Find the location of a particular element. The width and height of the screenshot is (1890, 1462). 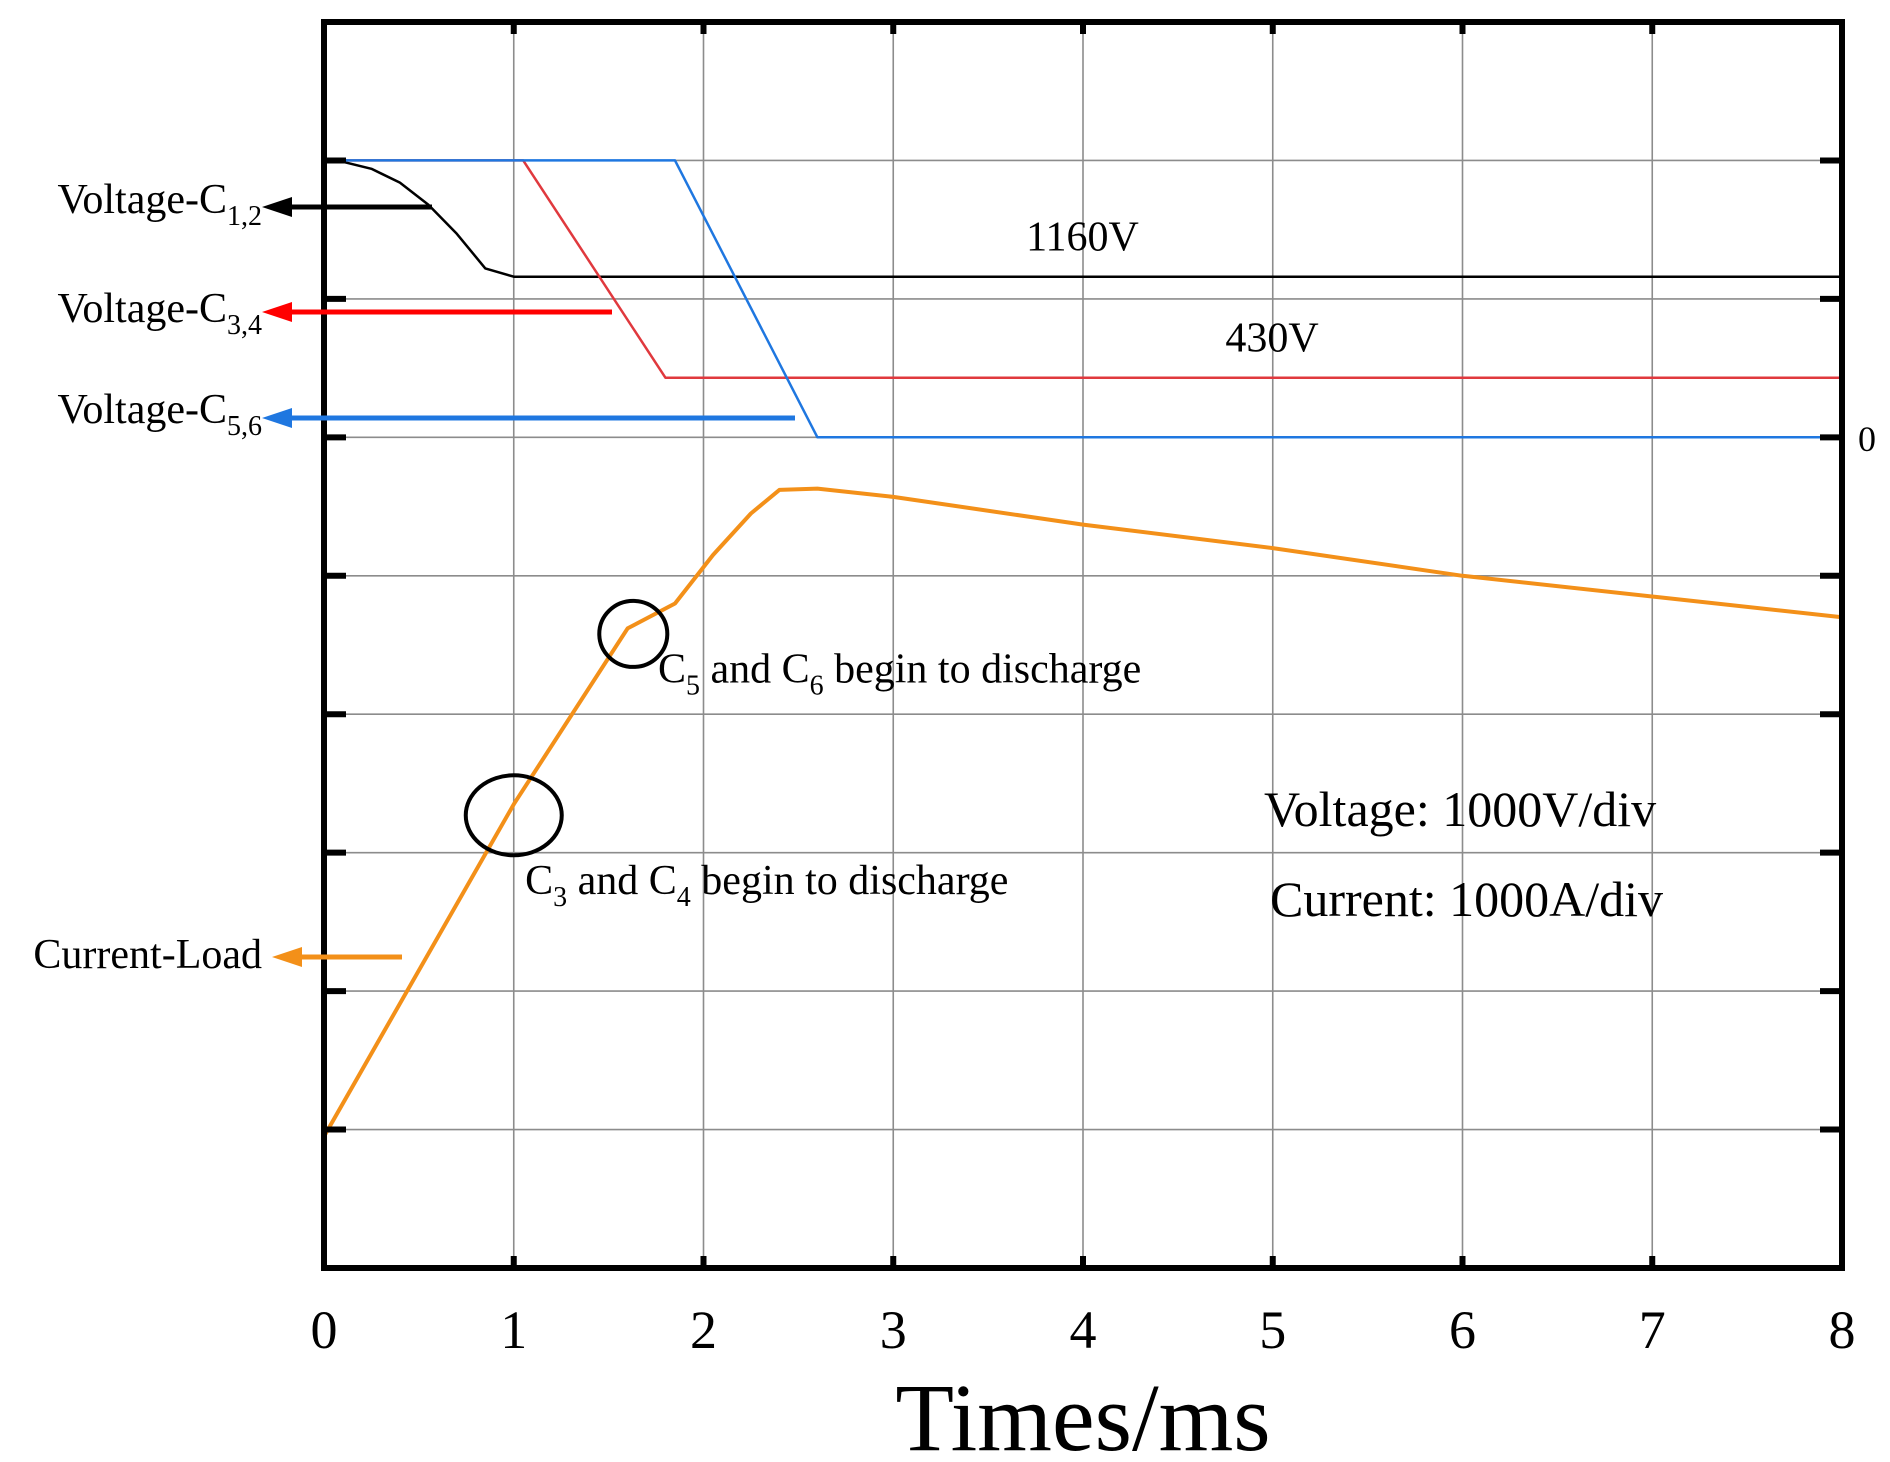

zero-reference-label: 0 is located at coordinates (1867, 439).